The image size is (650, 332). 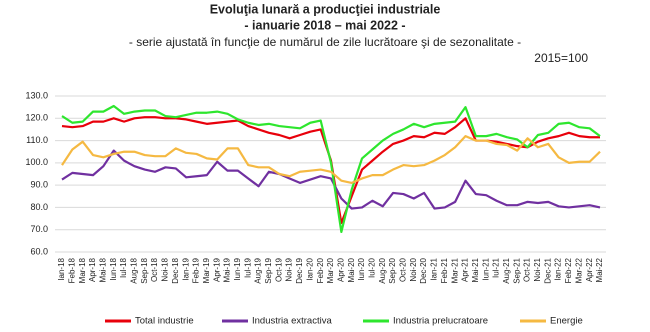 What do you see at coordinates (39, 251) in the screenshot?
I see `y-tick-label: 60.0` at bounding box center [39, 251].